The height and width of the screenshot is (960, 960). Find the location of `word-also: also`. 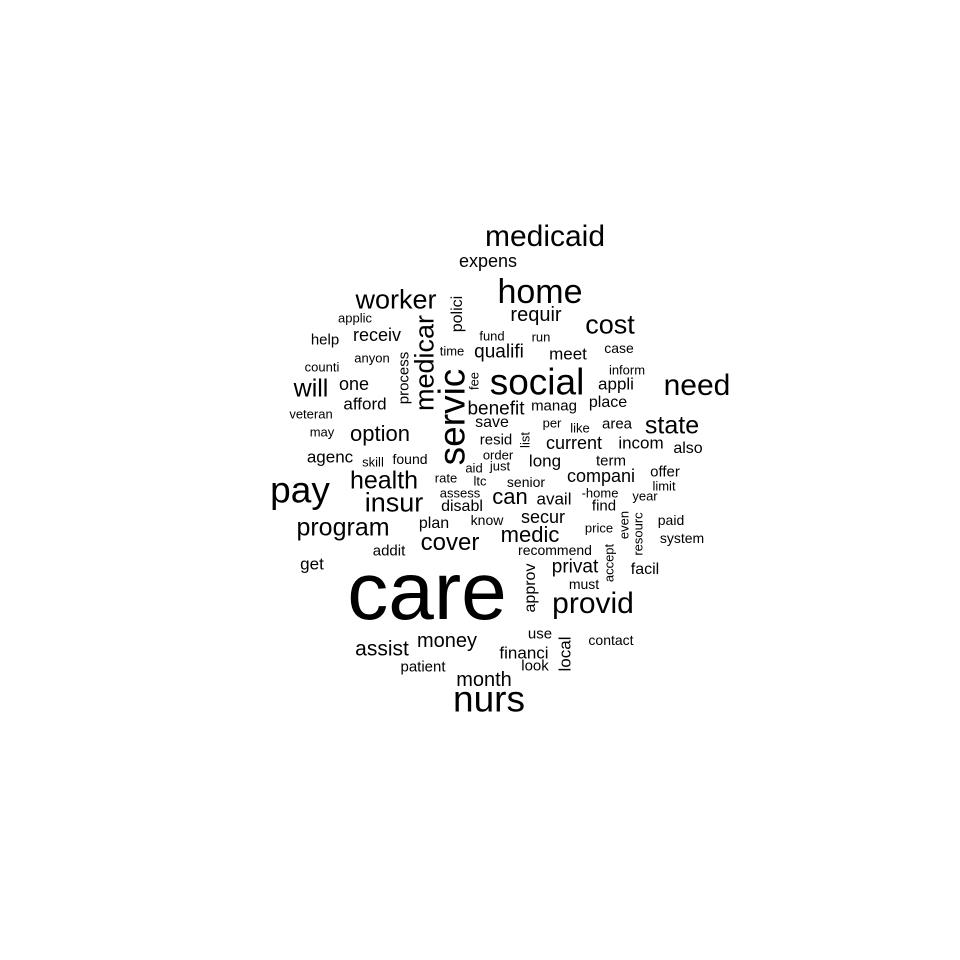

word-also: also is located at coordinates (688, 448).